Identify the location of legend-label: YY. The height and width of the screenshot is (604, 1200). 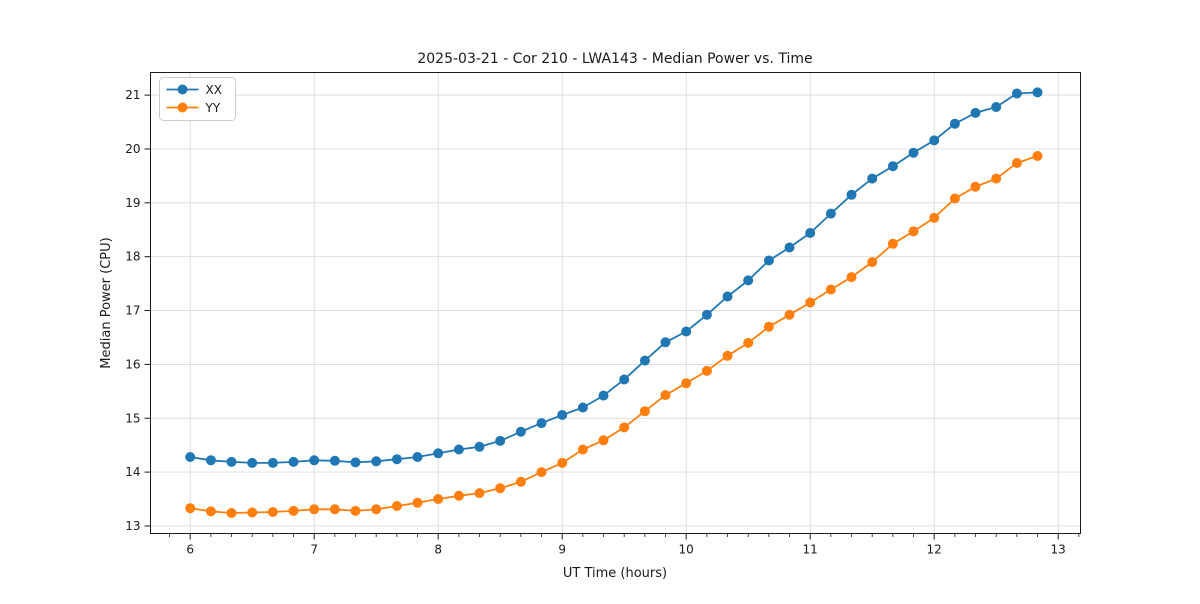
(213, 108).